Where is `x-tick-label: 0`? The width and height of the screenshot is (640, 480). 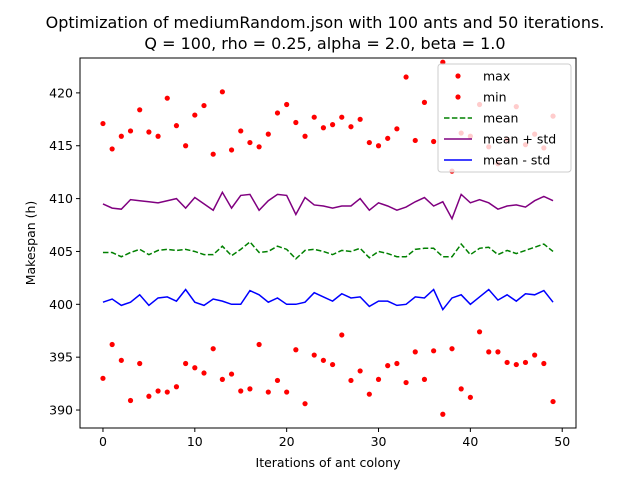 x-tick-label: 0 is located at coordinates (103, 441).